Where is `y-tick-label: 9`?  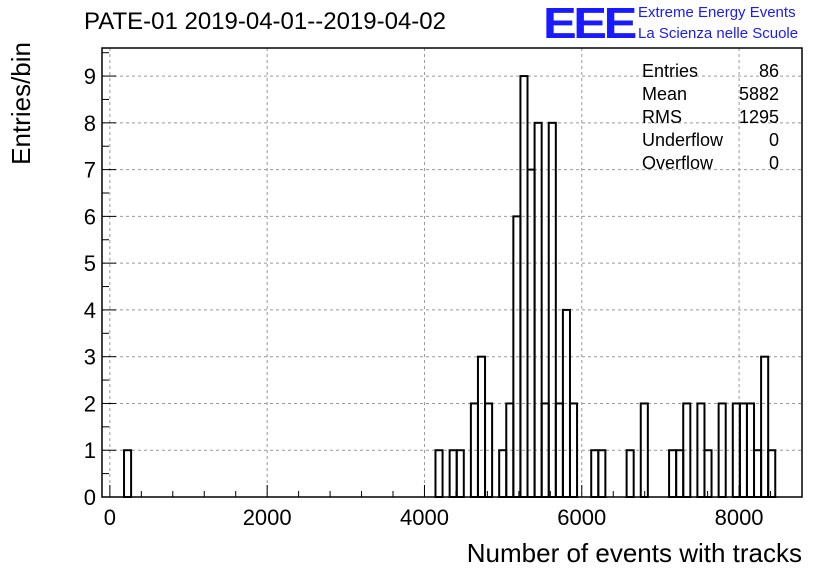
y-tick-label: 9 is located at coordinates (90, 76).